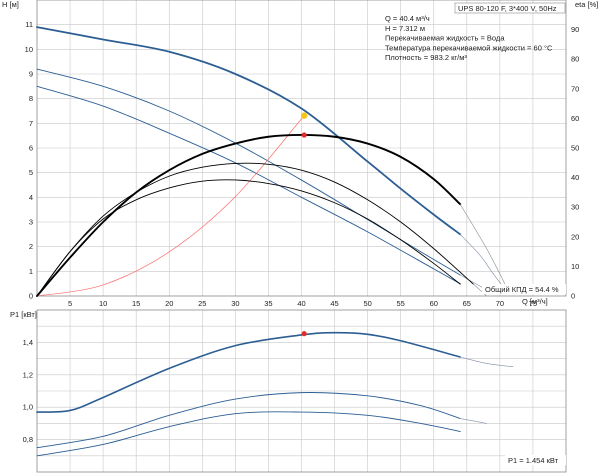  Describe the element at coordinates (480, 290) in the screenshot. I see `eff-speed-2-ext-line` at that location.